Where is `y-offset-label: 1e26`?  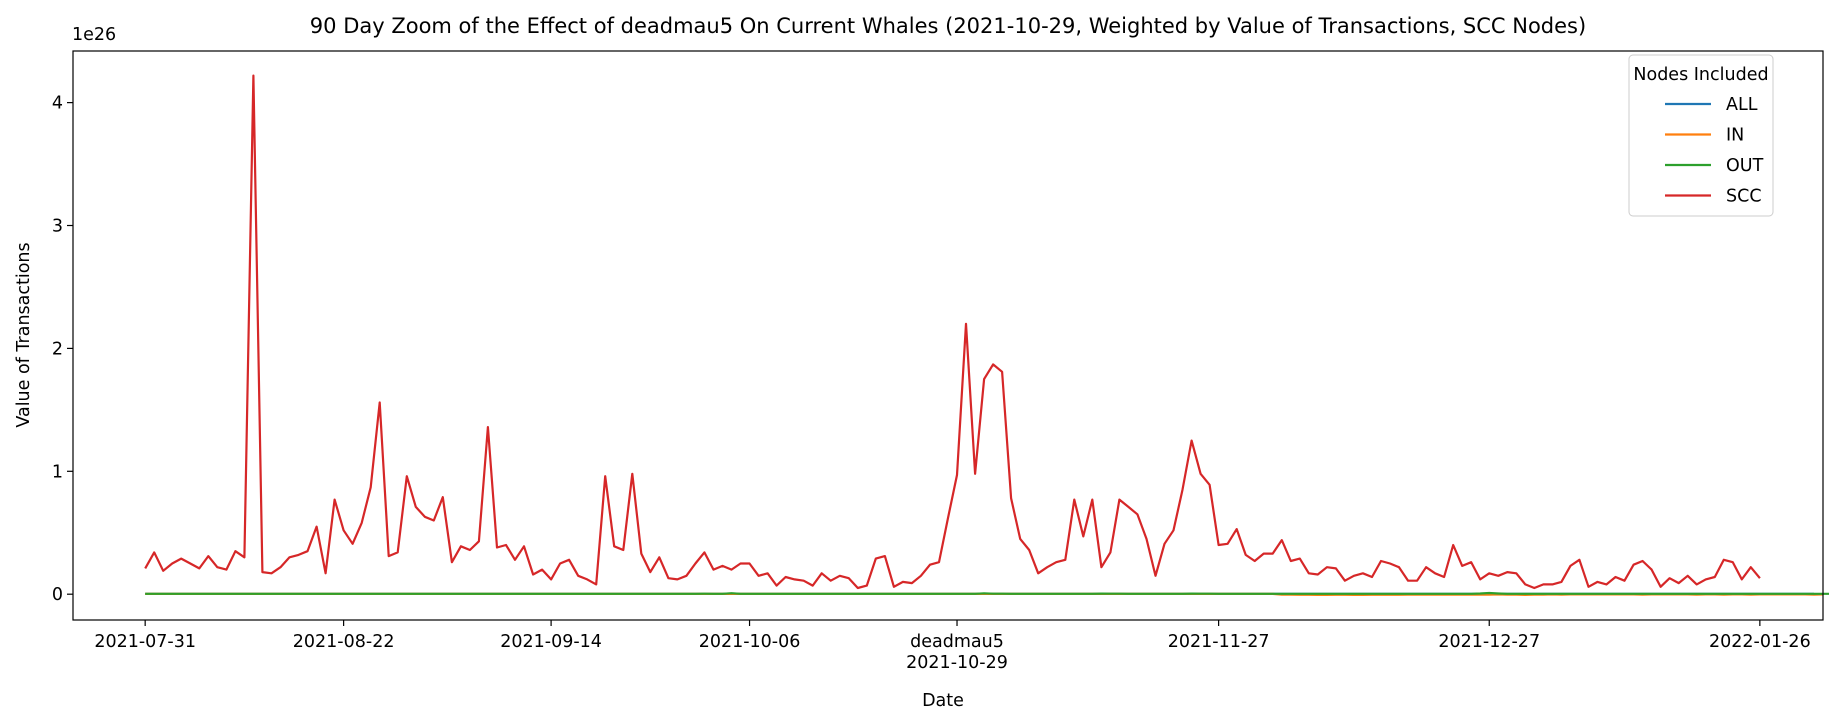
y-offset-label: 1e26 is located at coordinates (94, 35).